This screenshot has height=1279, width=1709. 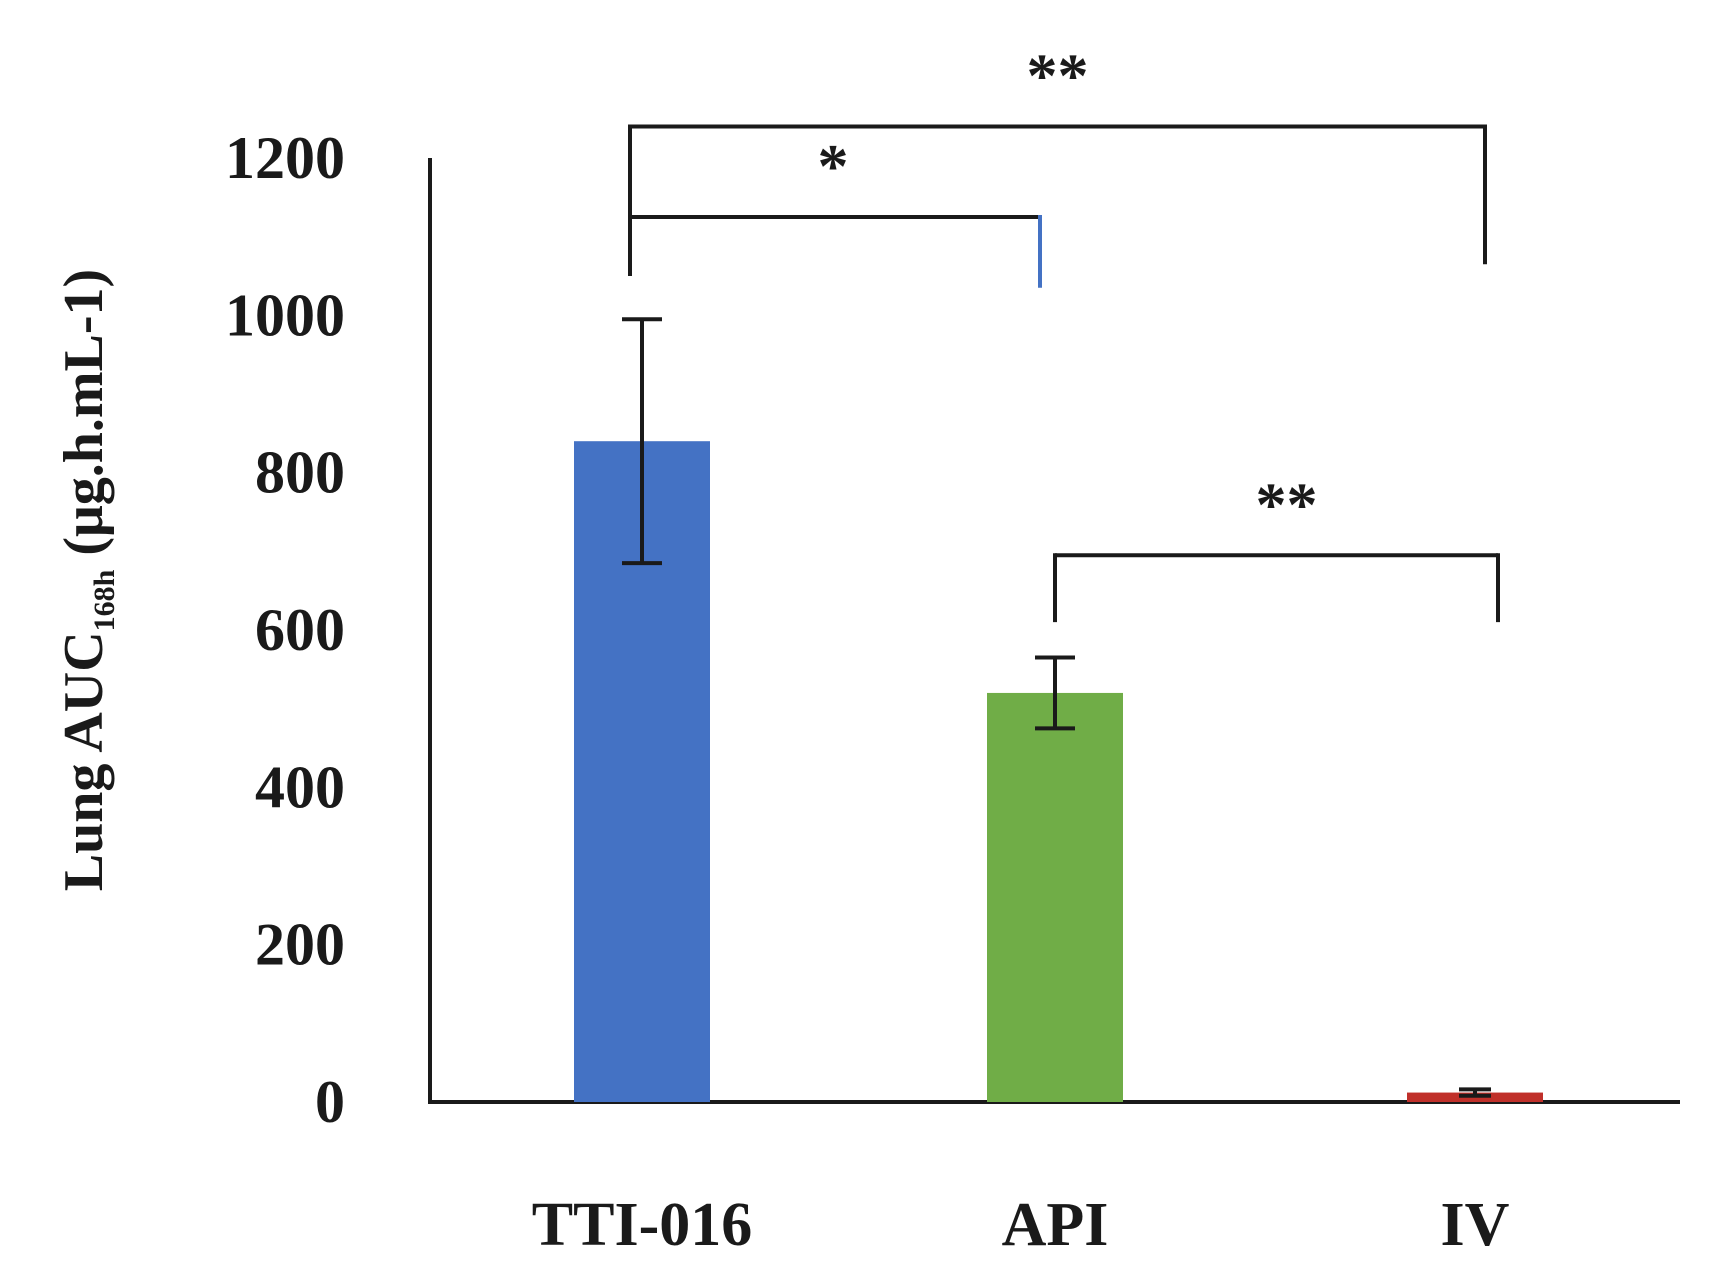 I want to click on y-tick-label-1200: 1200, so click(x=285, y=158).